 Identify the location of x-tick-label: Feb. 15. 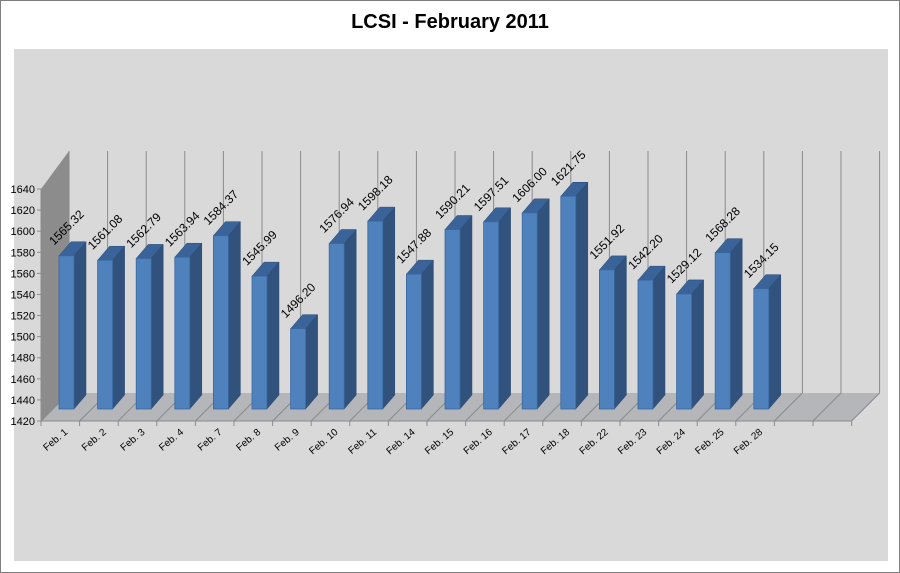
(439, 442).